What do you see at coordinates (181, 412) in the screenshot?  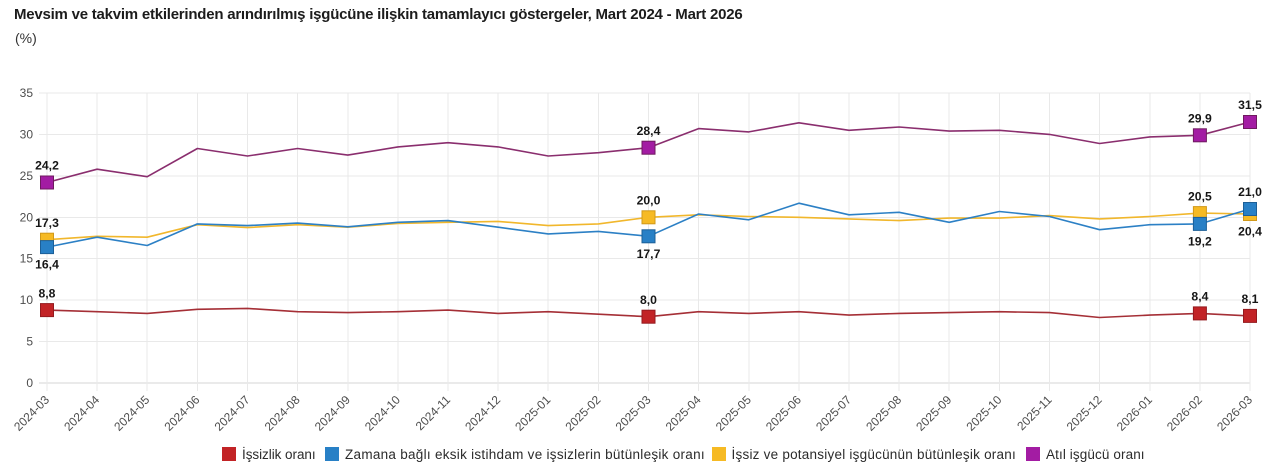 I see `svg-text: 2024-06` at bounding box center [181, 412].